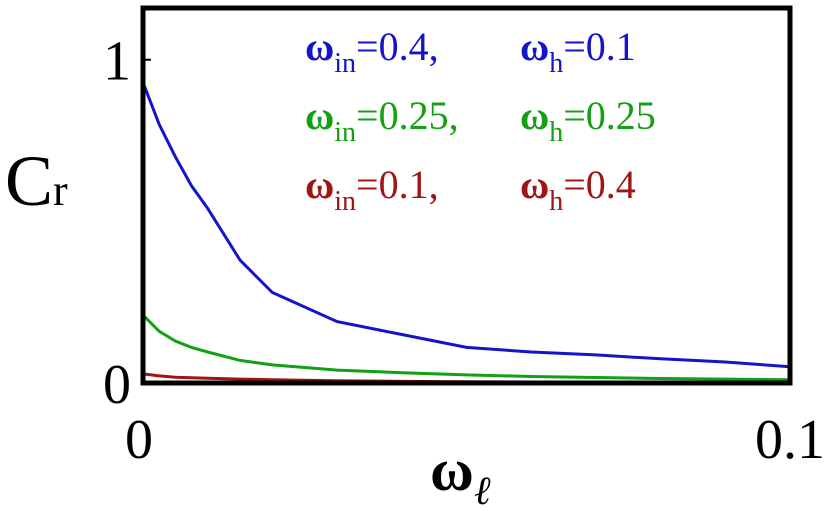 The width and height of the screenshot is (830, 511). I want to click on x-label-sub: ℓ, so click(482, 489).